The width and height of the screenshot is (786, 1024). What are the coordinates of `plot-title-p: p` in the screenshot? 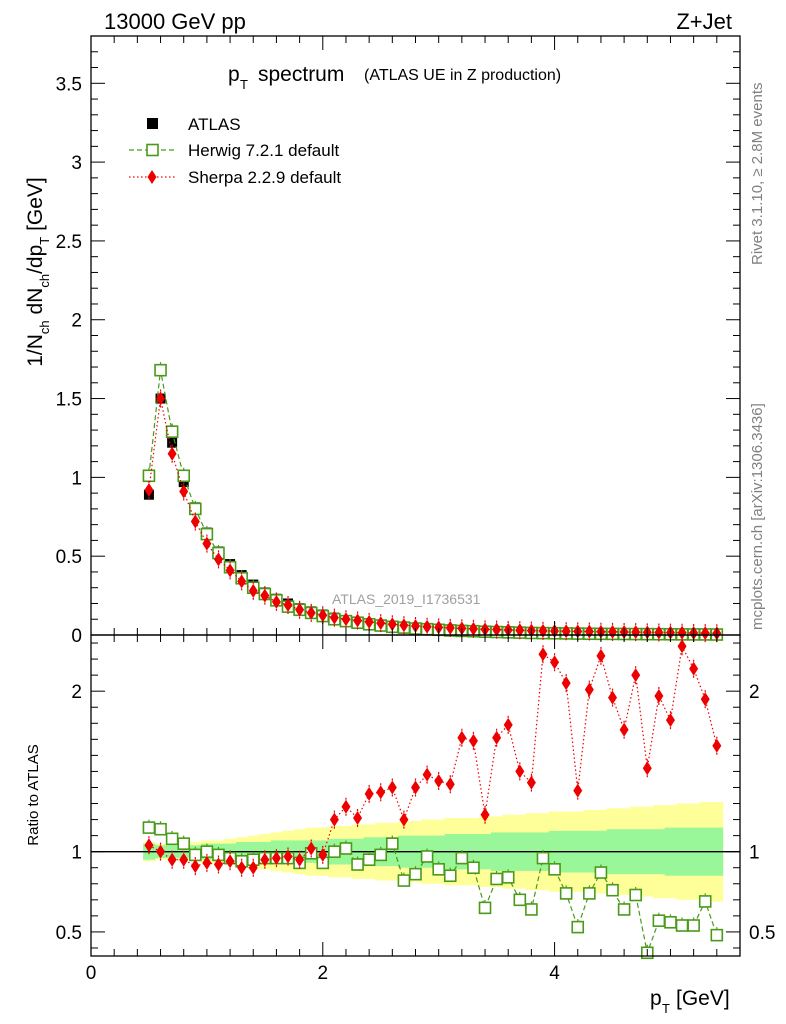 It's located at (234, 74).